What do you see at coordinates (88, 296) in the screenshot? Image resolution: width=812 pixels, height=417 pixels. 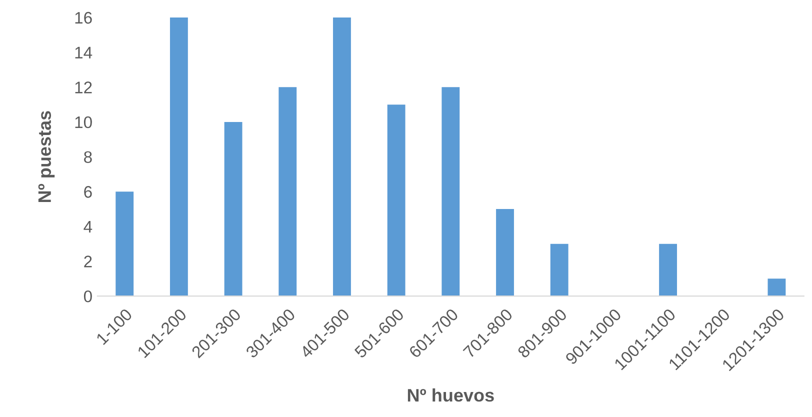 I see `y-tick-label: 0` at bounding box center [88, 296].